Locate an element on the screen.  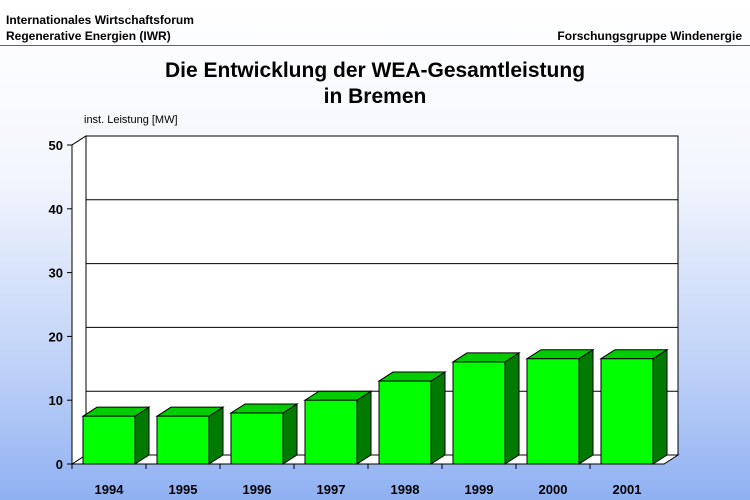
bar-1999 is located at coordinates (486, 408).